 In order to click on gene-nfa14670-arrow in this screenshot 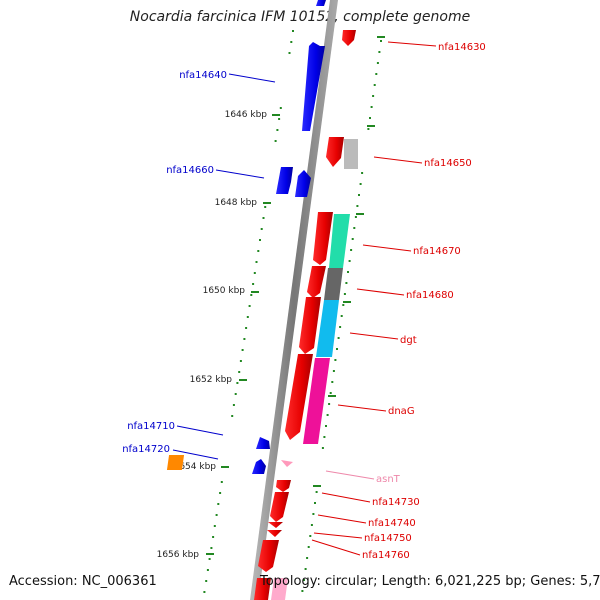, I will do `click(323, 238)`.